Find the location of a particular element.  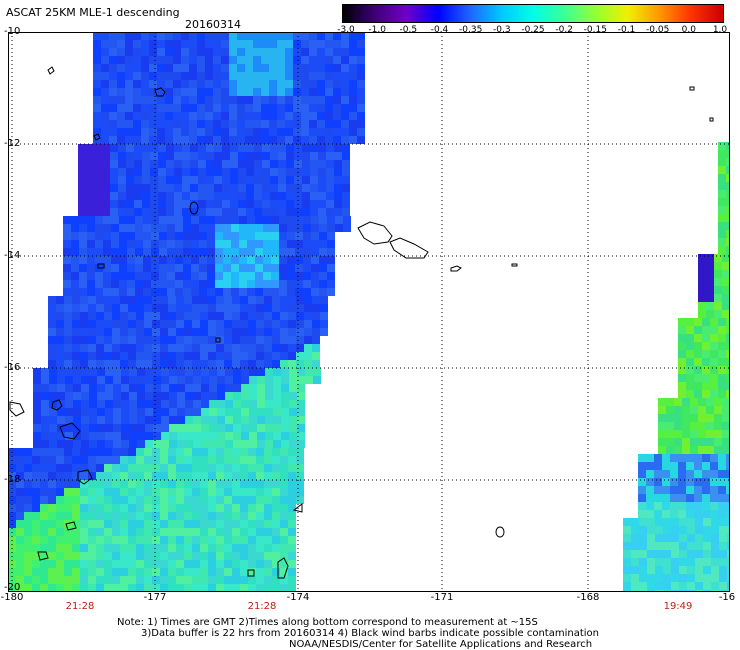

y-label-16: -16 is located at coordinates (12, 367).